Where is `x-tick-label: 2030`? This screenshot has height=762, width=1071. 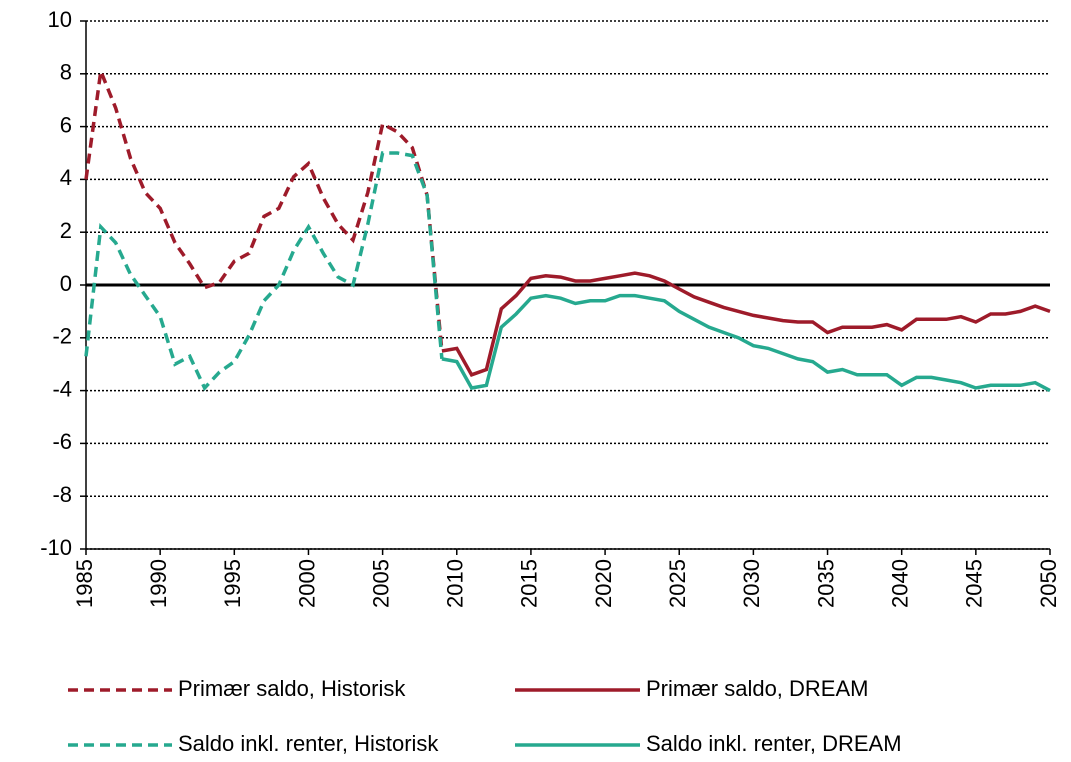 x-tick-label: 2030 is located at coordinates (751, 583).